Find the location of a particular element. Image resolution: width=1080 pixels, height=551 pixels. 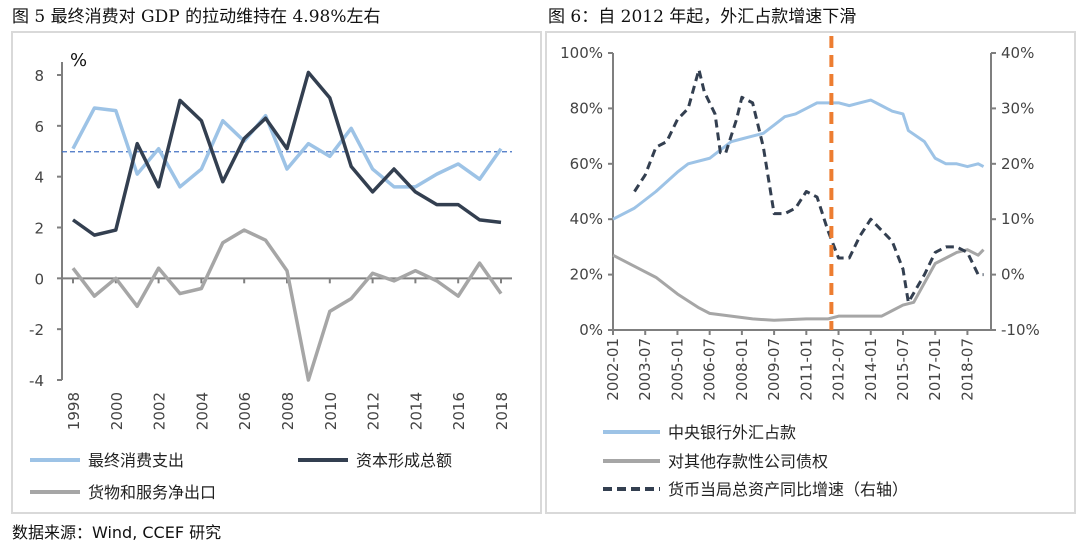

chart-5-ylabel: % is located at coordinates (78, 60).